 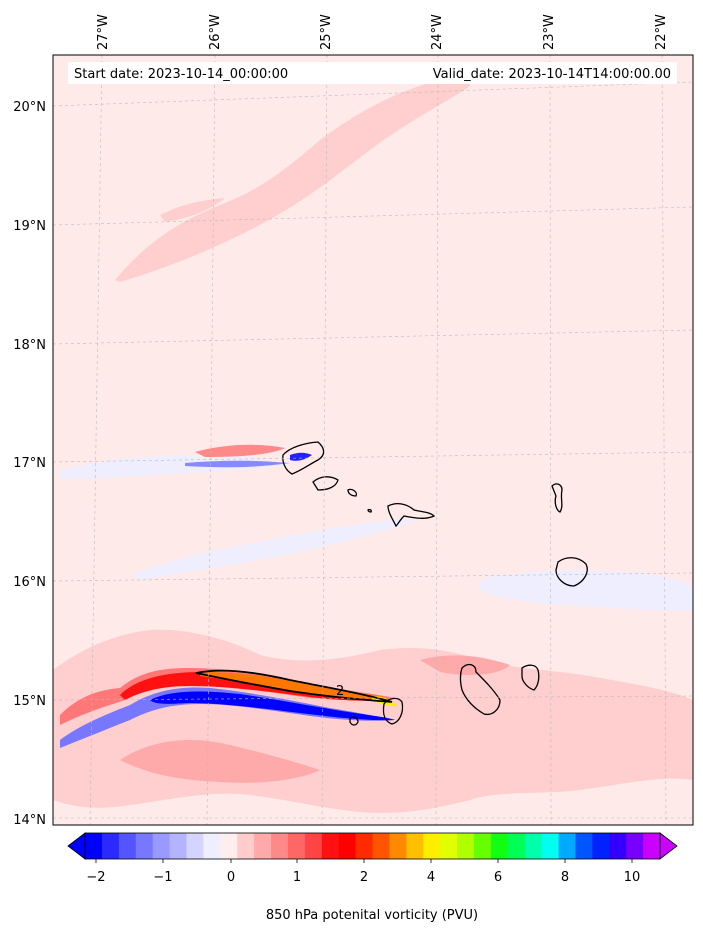 What do you see at coordinates (411, 515) in the screenshot?
I see `island-sao-nicolau` at bounding box center [411, 515].